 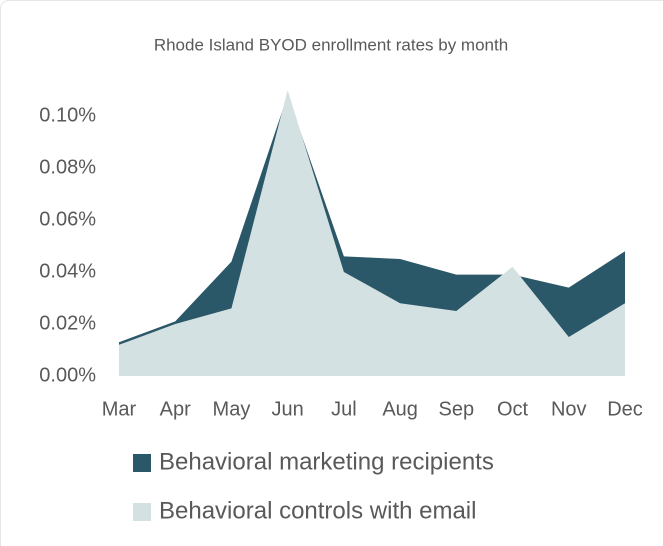 I want to click on y-tick-label: 0.10%, so click(x=67, y=115).